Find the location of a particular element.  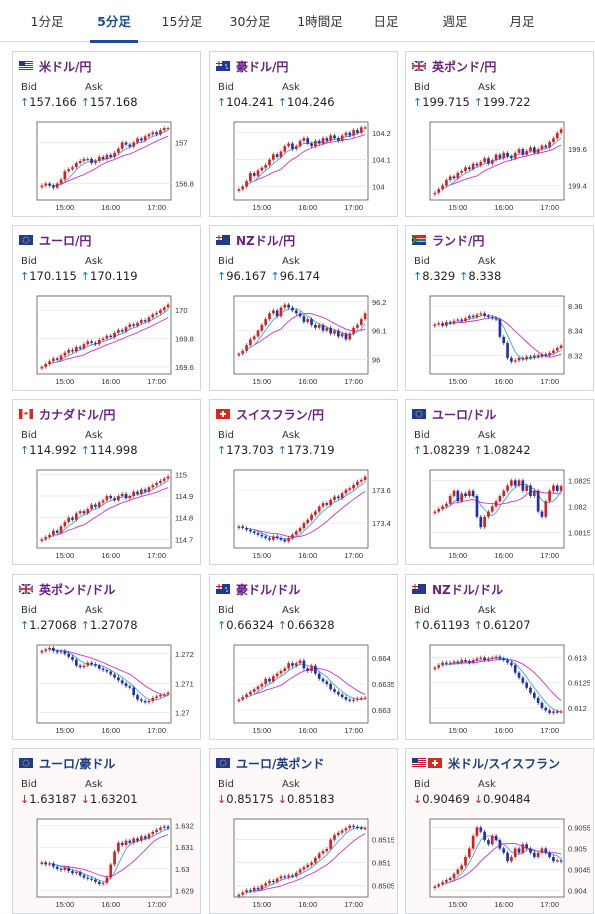

candlestick-chart: 1.272 1.271 1.27 15:00 16:00 17:00 is located at coordinates (107, 687).